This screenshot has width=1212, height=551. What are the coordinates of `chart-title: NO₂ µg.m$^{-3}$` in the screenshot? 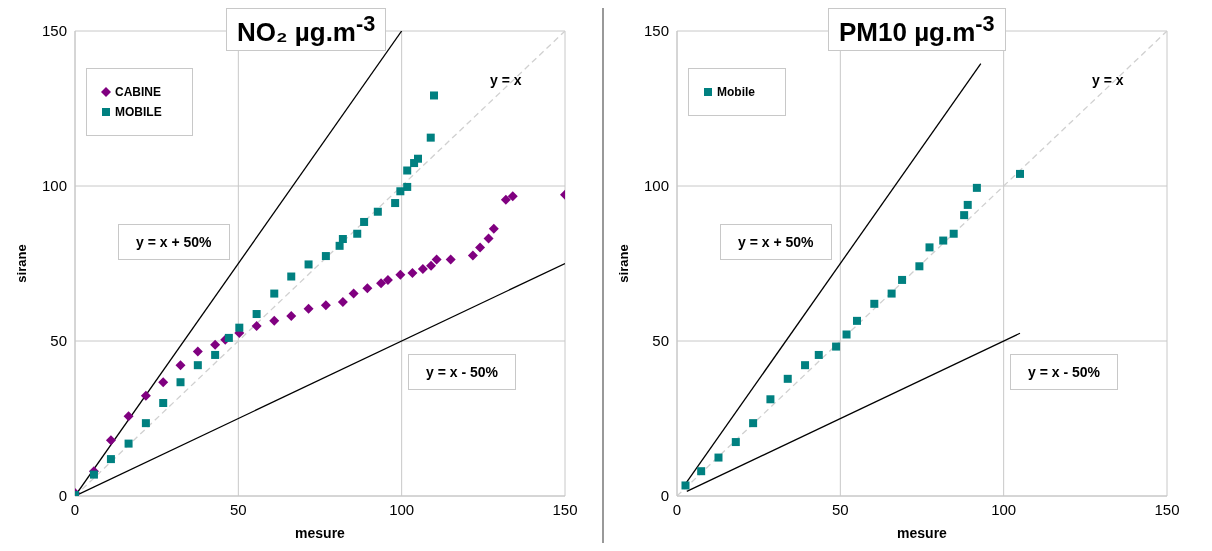 It's located at (306, 29).